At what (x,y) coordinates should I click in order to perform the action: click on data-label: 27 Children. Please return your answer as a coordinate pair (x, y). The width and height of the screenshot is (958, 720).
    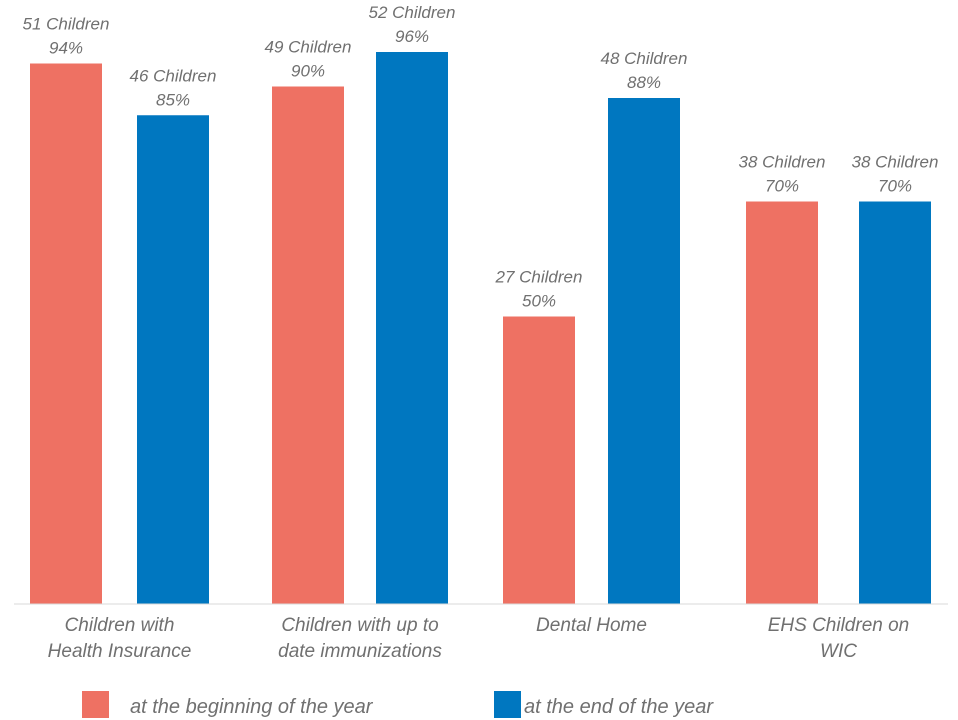
    Looking at the image, I should click on (539, 277).